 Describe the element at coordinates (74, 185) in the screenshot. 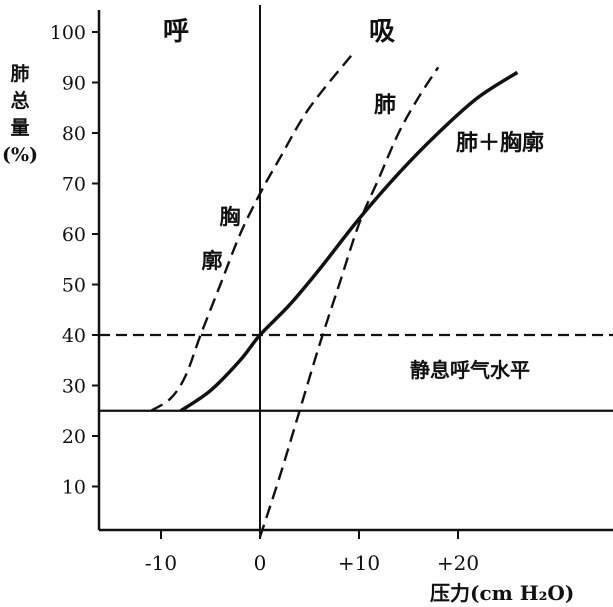

I see `y-tick-label: 70` at that location.